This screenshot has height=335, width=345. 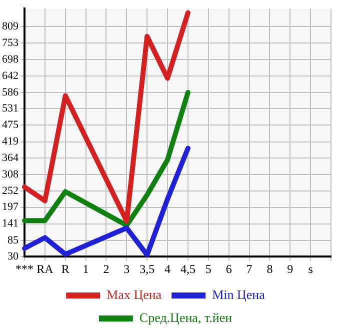 I want to click on y-tick-label: 586, so click(x=10, y=92).